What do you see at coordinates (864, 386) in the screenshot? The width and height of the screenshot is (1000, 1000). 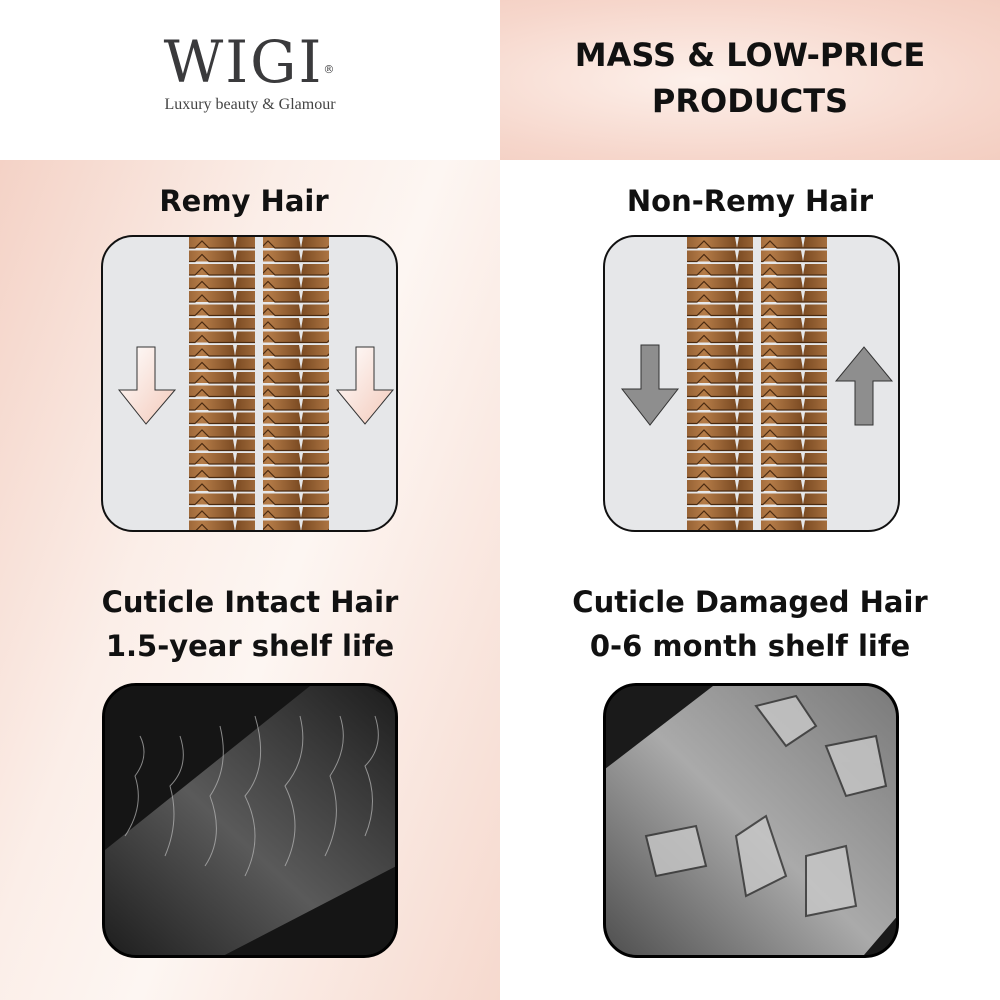 I see `arrow-up-icon` at bounding box center [864, 386].